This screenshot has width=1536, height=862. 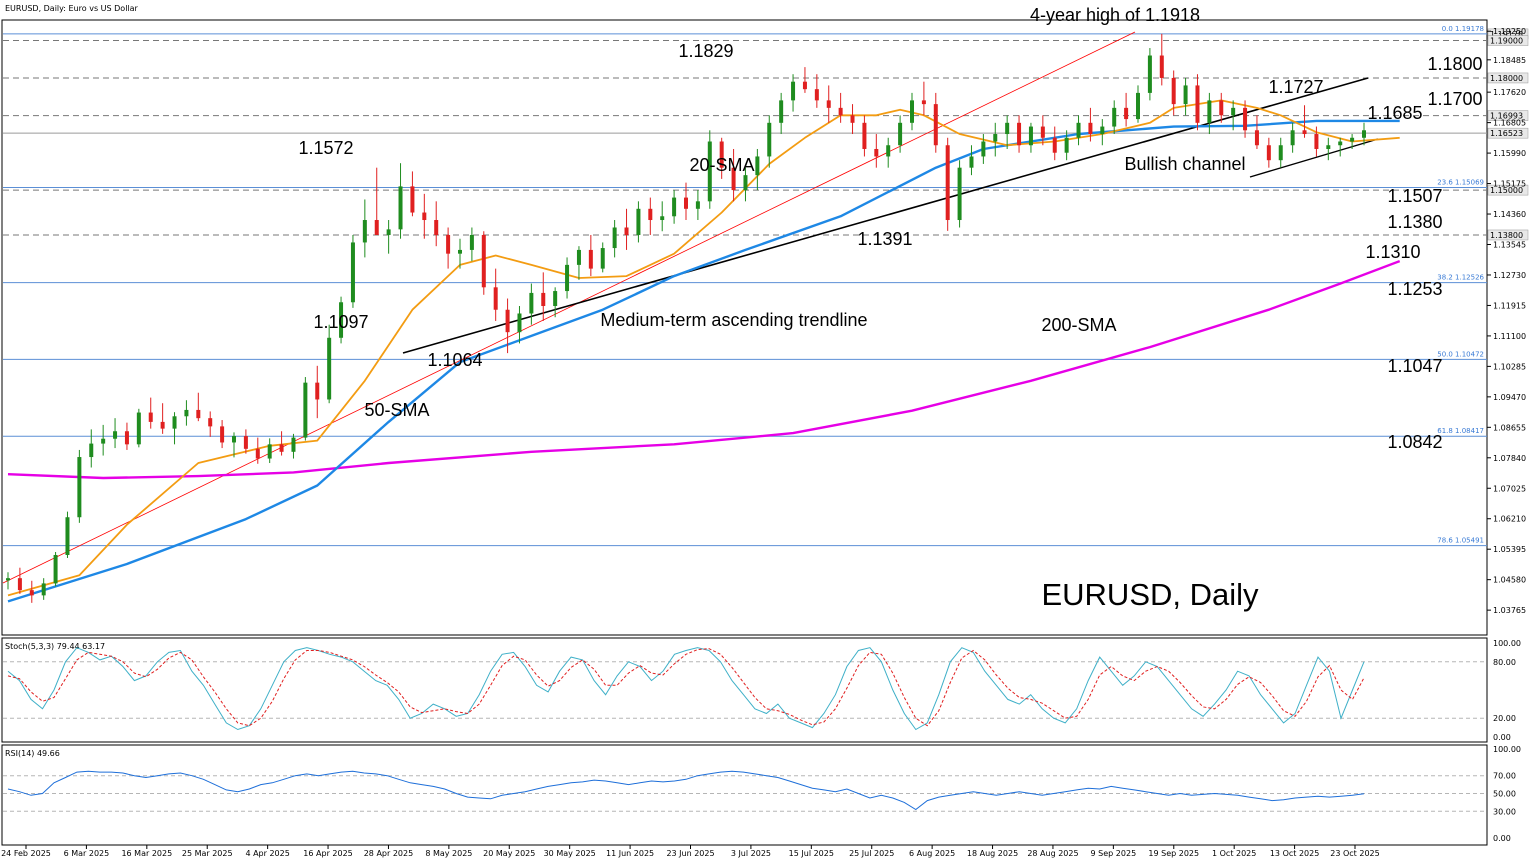 I want to click on stoch-axis: 100.00 80.00 20.00 0.00, so click(x=762, y=690).